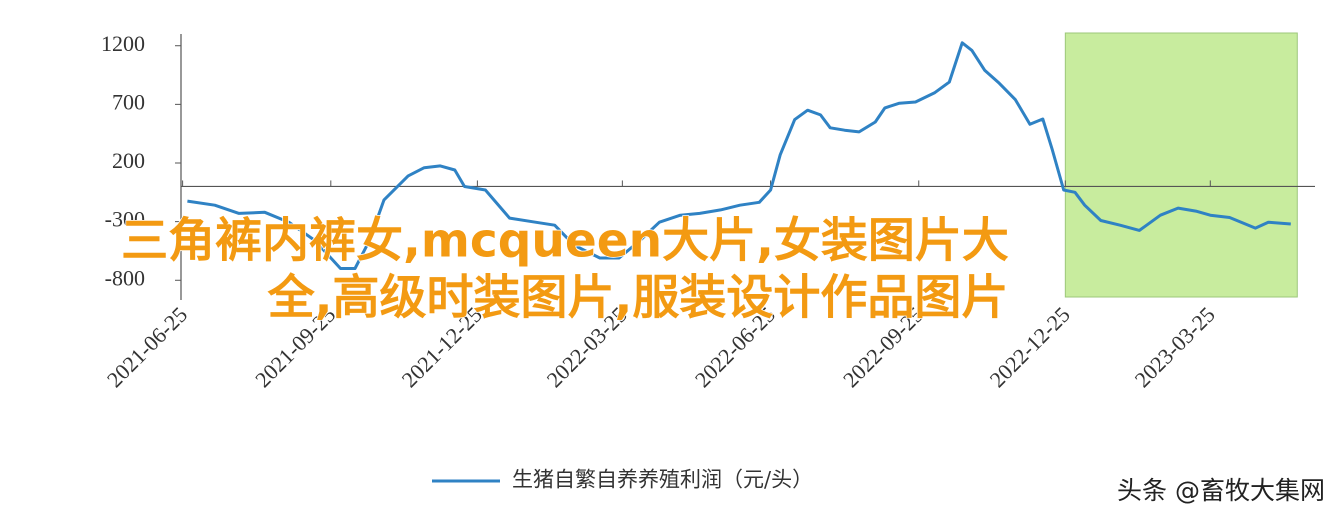 Image resolution: width=1342 pixels, height=522 pixels. Describe the element at coordinates (123, 43) in the screenshot. I see `y-tick-label: 1200` at that location.